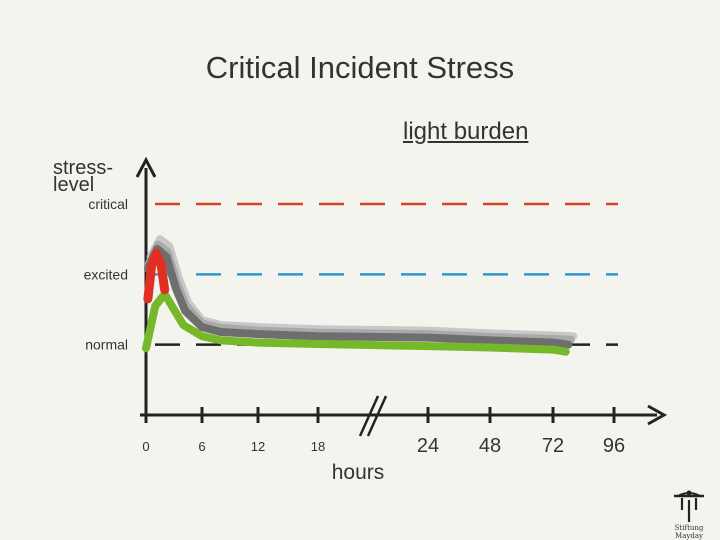 Image resolution: width=720 pixels, height=540 pixels. I want to click on logo-mark-icon, so click(689, 506).